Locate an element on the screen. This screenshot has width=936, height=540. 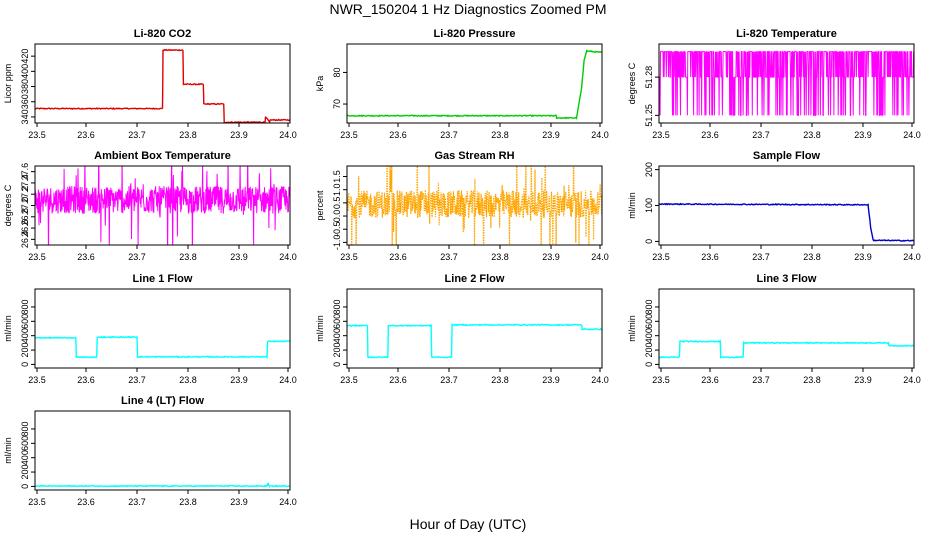
y-tick-label: 51.28 is located at coordinates (649, 77).